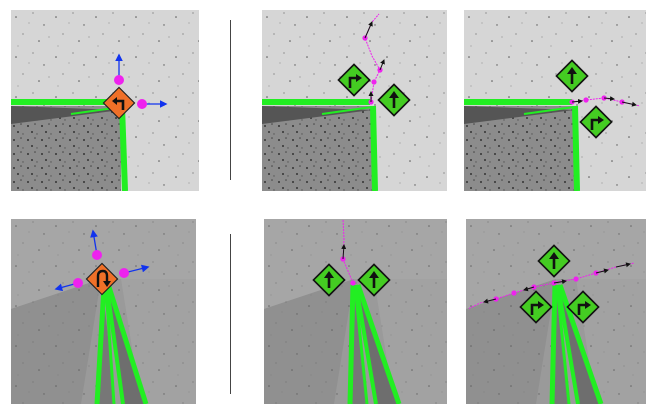 This screenshot has height=406, width=652. Describe the element at coordinates (66, 148) in the screenshot. I see `ground-dark-region` at that location.